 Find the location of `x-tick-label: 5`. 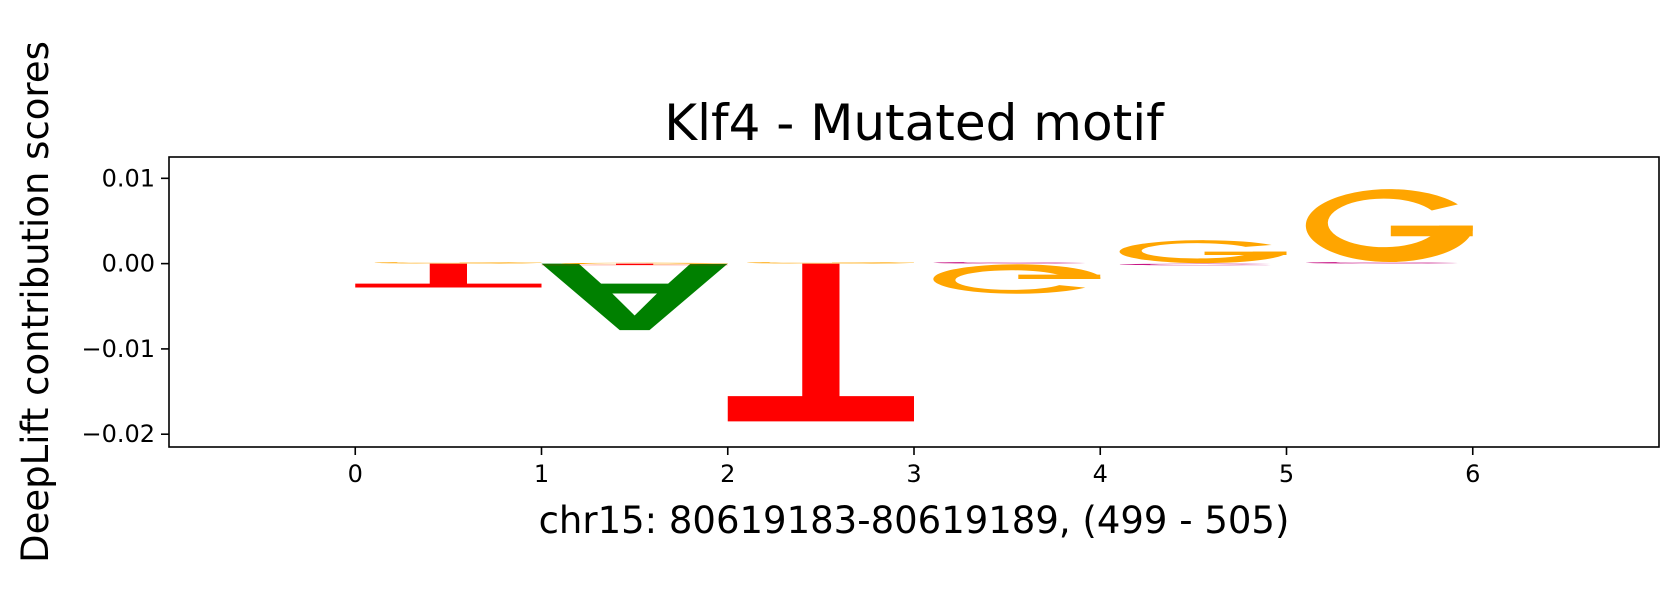

x-tick-label: 5 is located at coordinates (1286, 474).